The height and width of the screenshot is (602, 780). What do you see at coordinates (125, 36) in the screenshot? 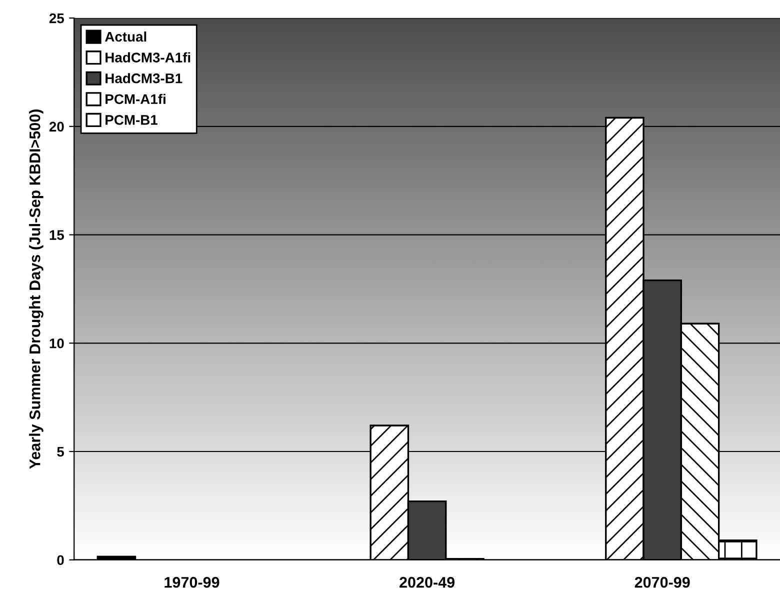
I see `legend-label: Actual` at bounding box center [125, 36].